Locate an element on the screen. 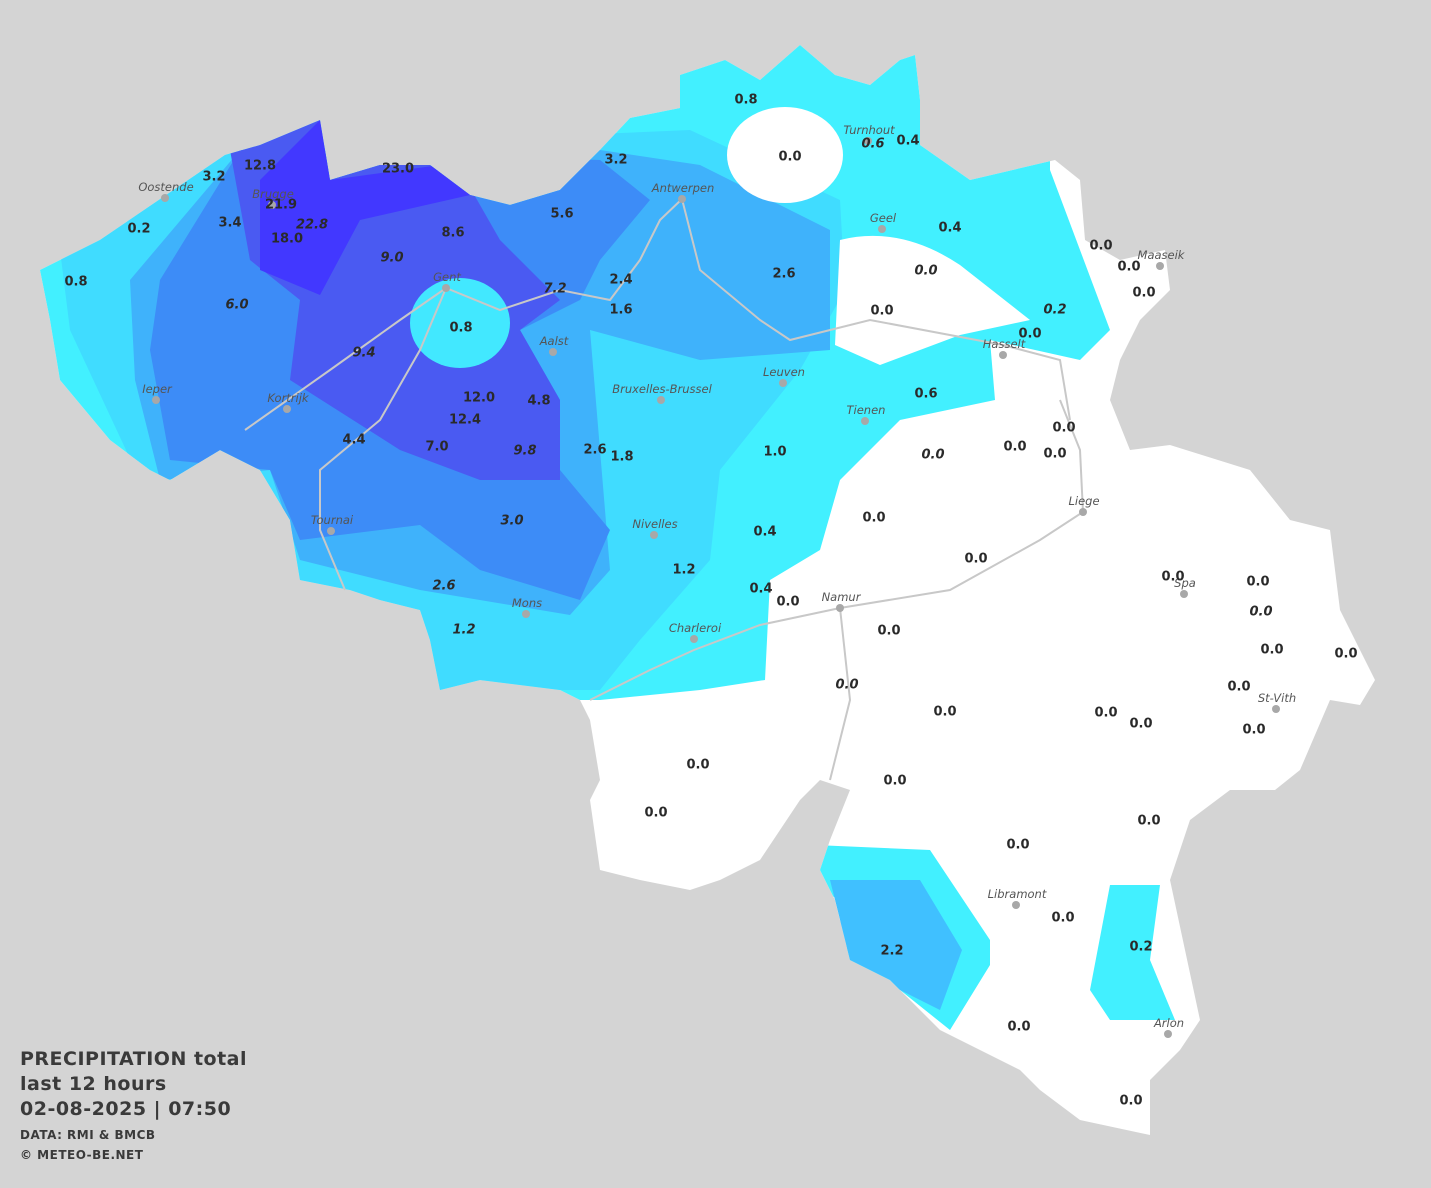 Image resolution: width=1431 pixels, height=1188 pixels. station-value: 23.0 is located at coordinates (398, 169).